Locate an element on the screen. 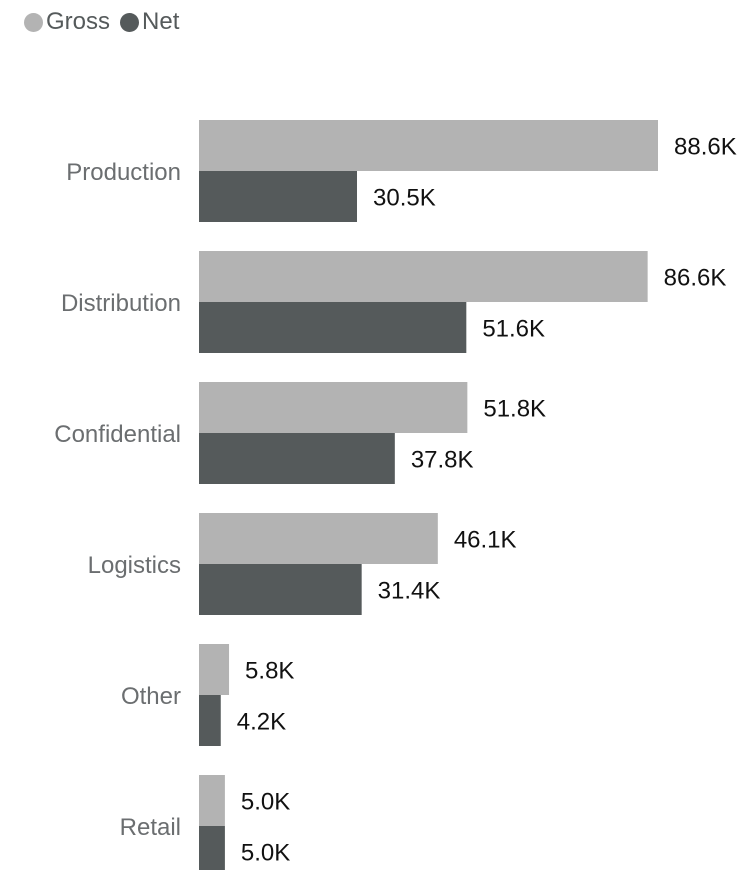 This screenshot has height=870, width=745. legend-item-gross: Gross is located at coordinates (67, 22).